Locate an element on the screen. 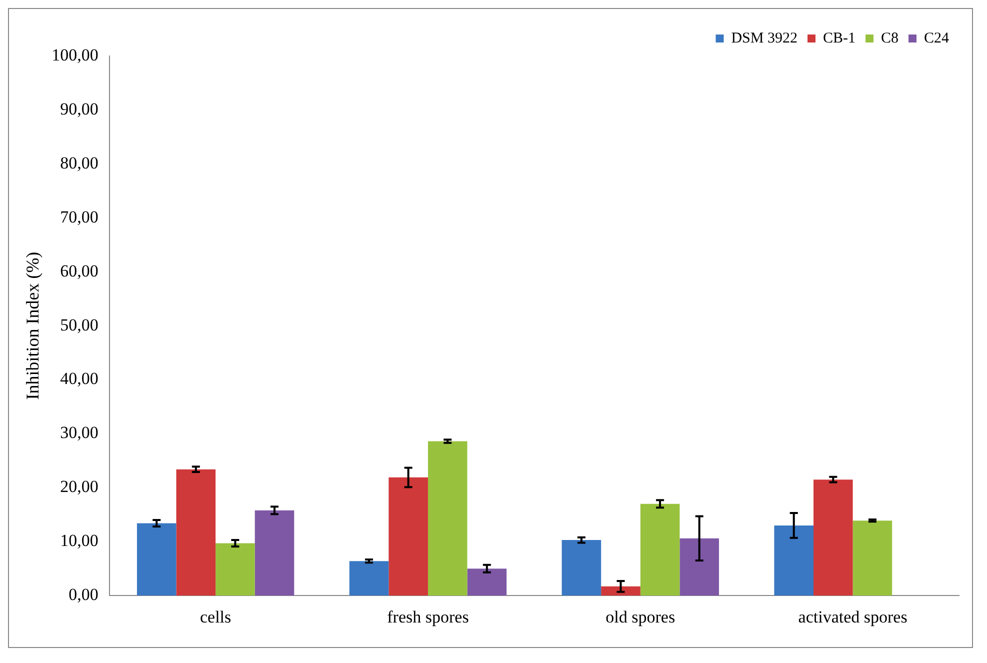 Image resolution: width=987 pixels, height=663 pixels. x-tick-label: cells is located at coordinates (216, 616).